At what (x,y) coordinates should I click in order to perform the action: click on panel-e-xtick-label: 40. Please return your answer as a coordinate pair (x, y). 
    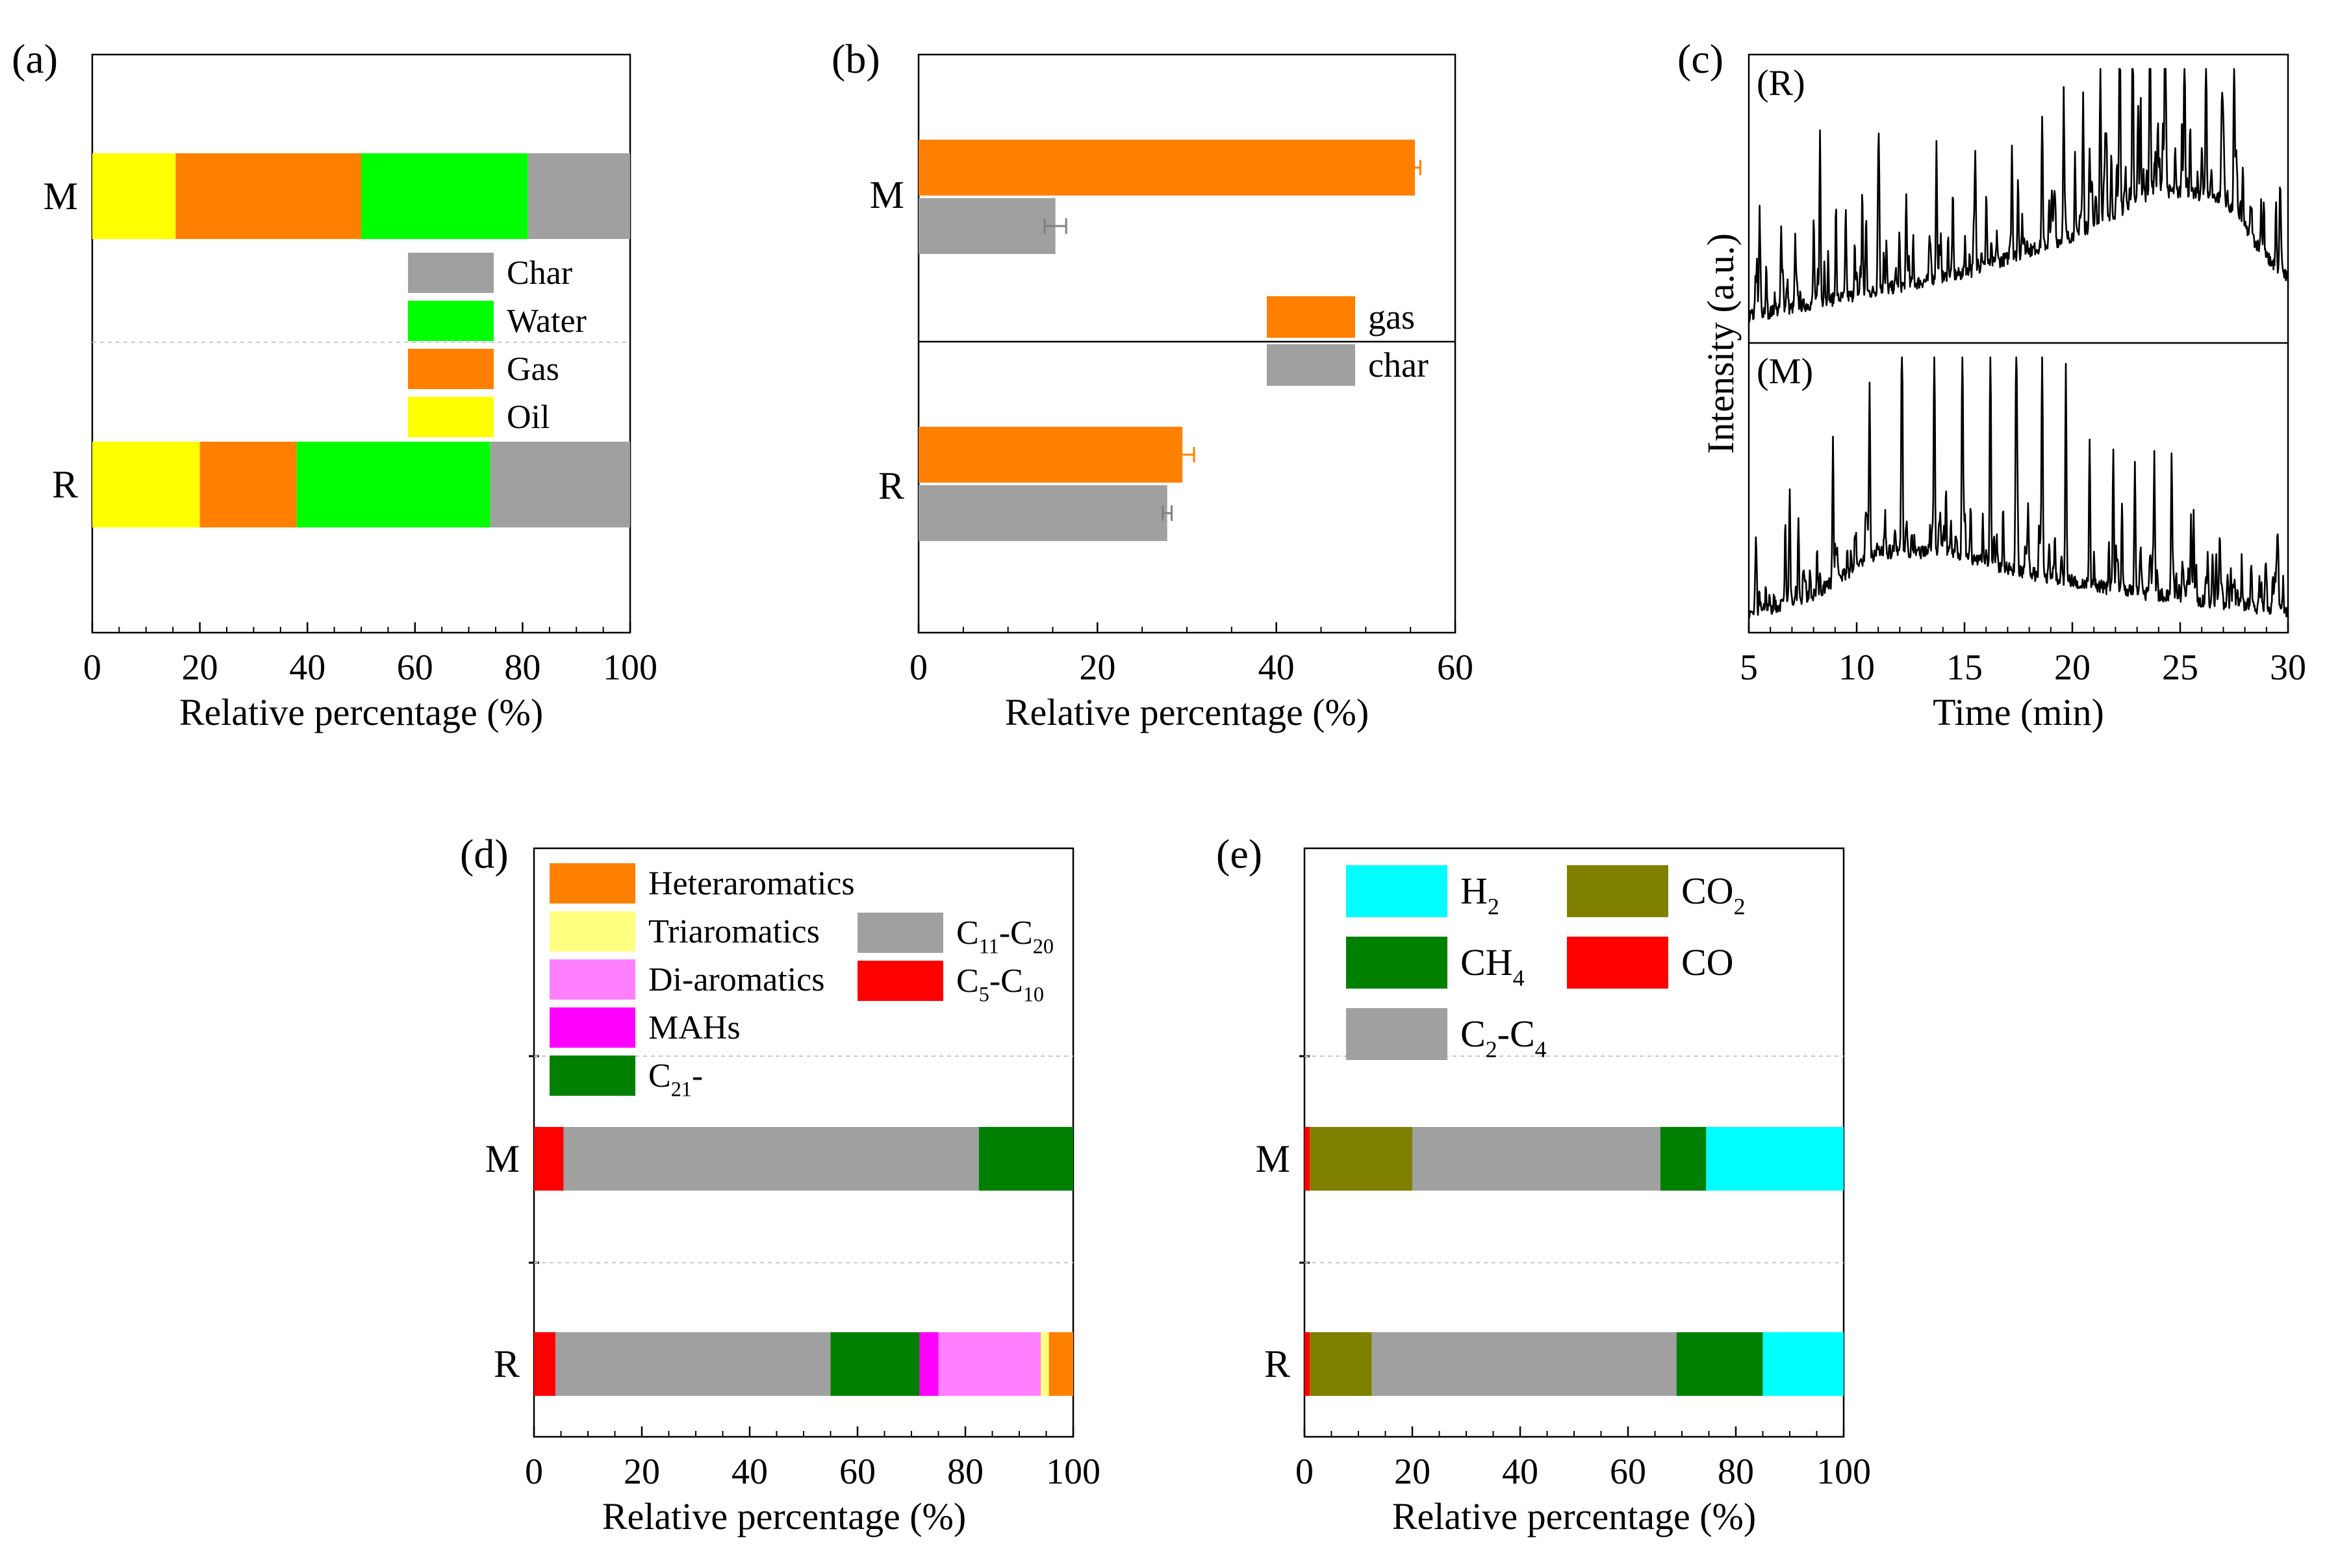
    Looking at the image, I should click on (1520, 1472).